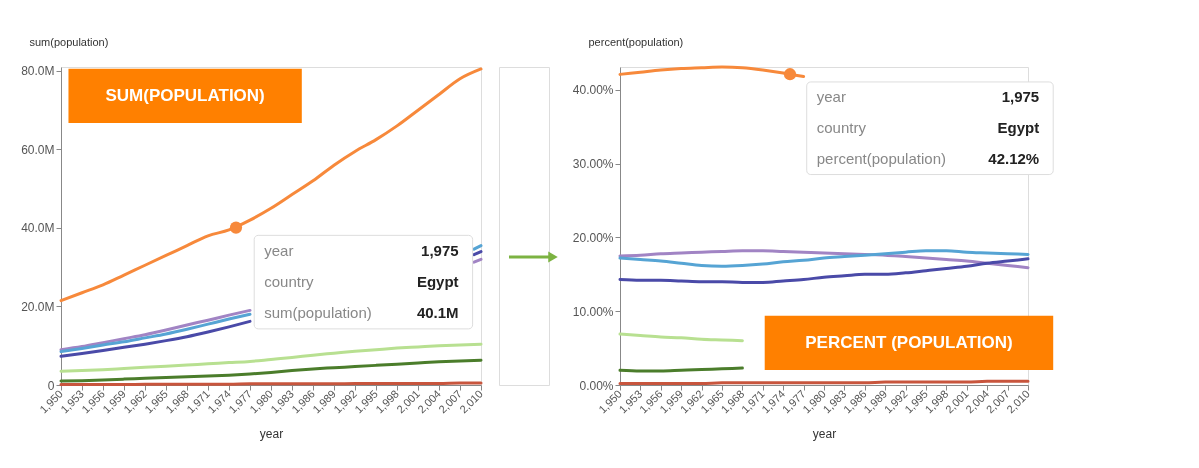  I want to click on y-tick-label: 0, so click(51, 385).